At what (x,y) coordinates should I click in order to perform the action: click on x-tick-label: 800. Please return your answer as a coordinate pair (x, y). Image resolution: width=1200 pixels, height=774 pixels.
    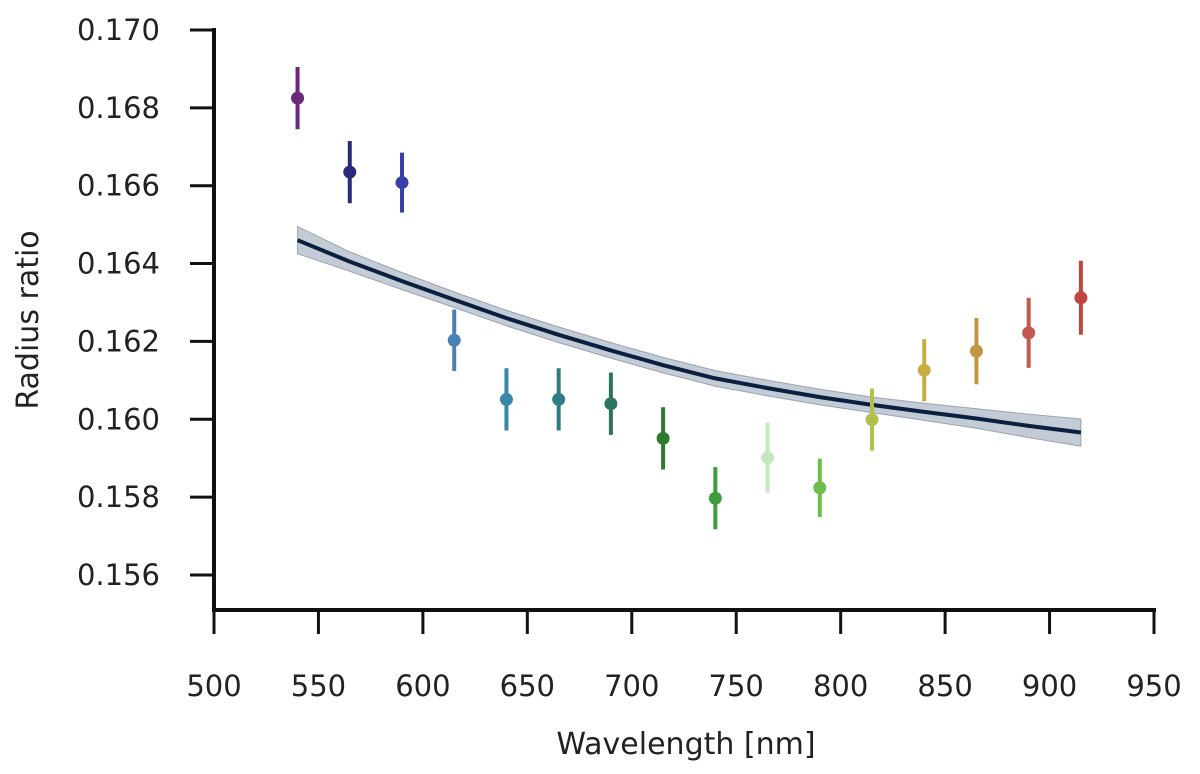
    Looking at the image, I should click on (840, 686).